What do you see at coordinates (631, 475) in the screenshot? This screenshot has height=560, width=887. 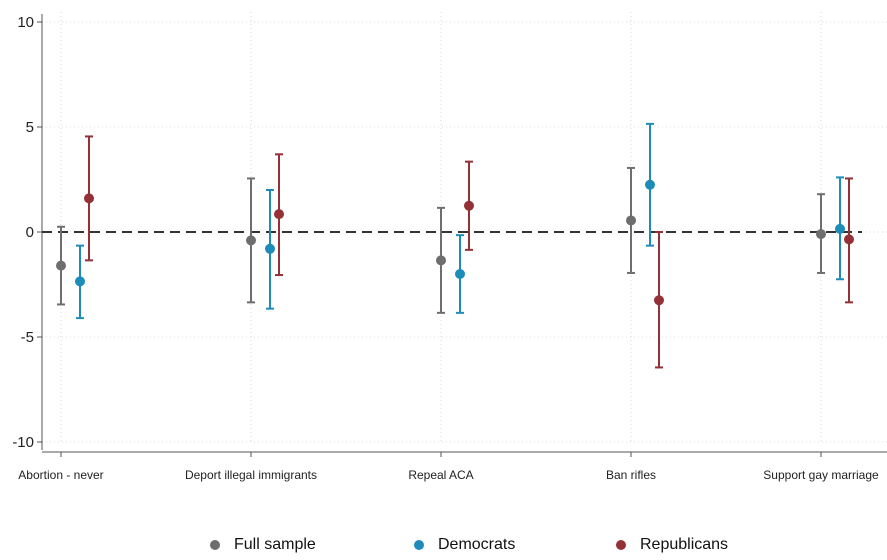 I see `x-tick-label: Ban rifles` at bounding box center [631, 475].